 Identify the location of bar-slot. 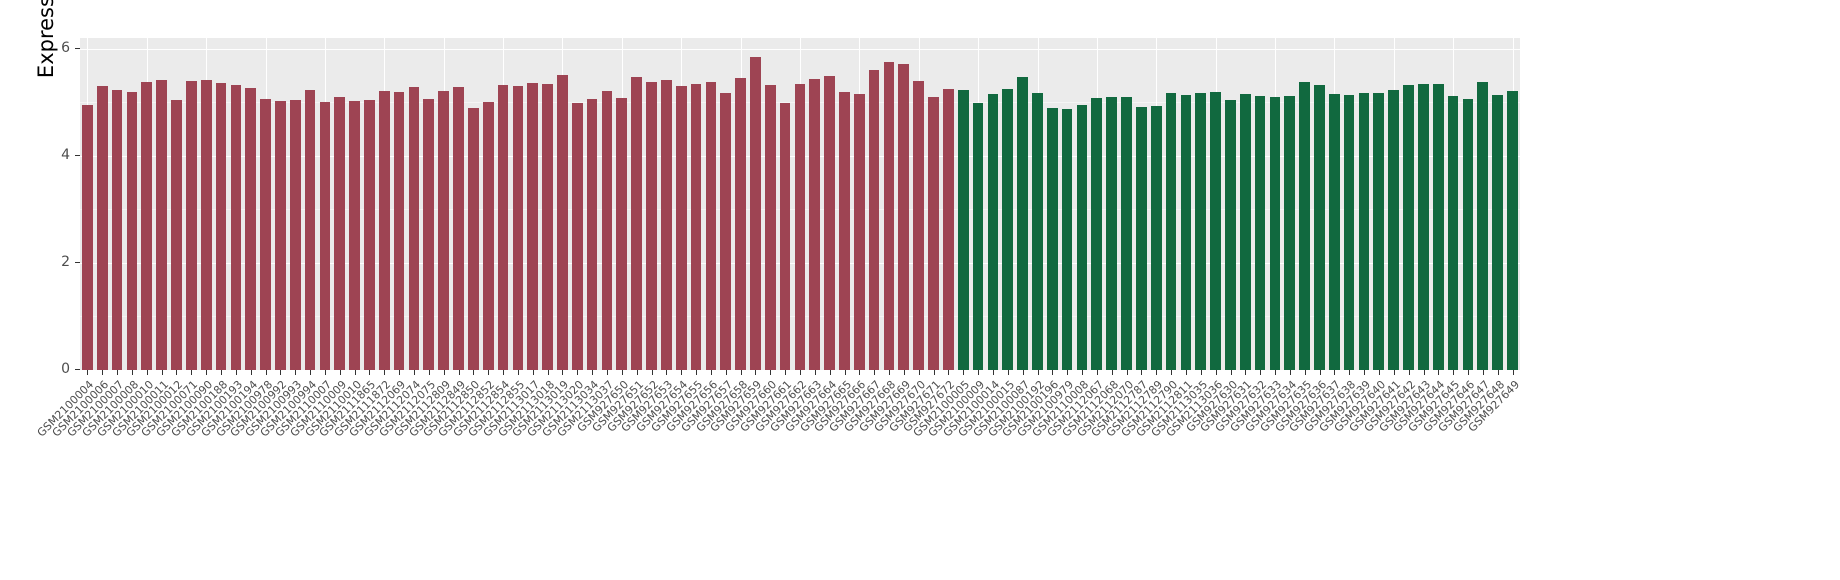
(1260, 204).